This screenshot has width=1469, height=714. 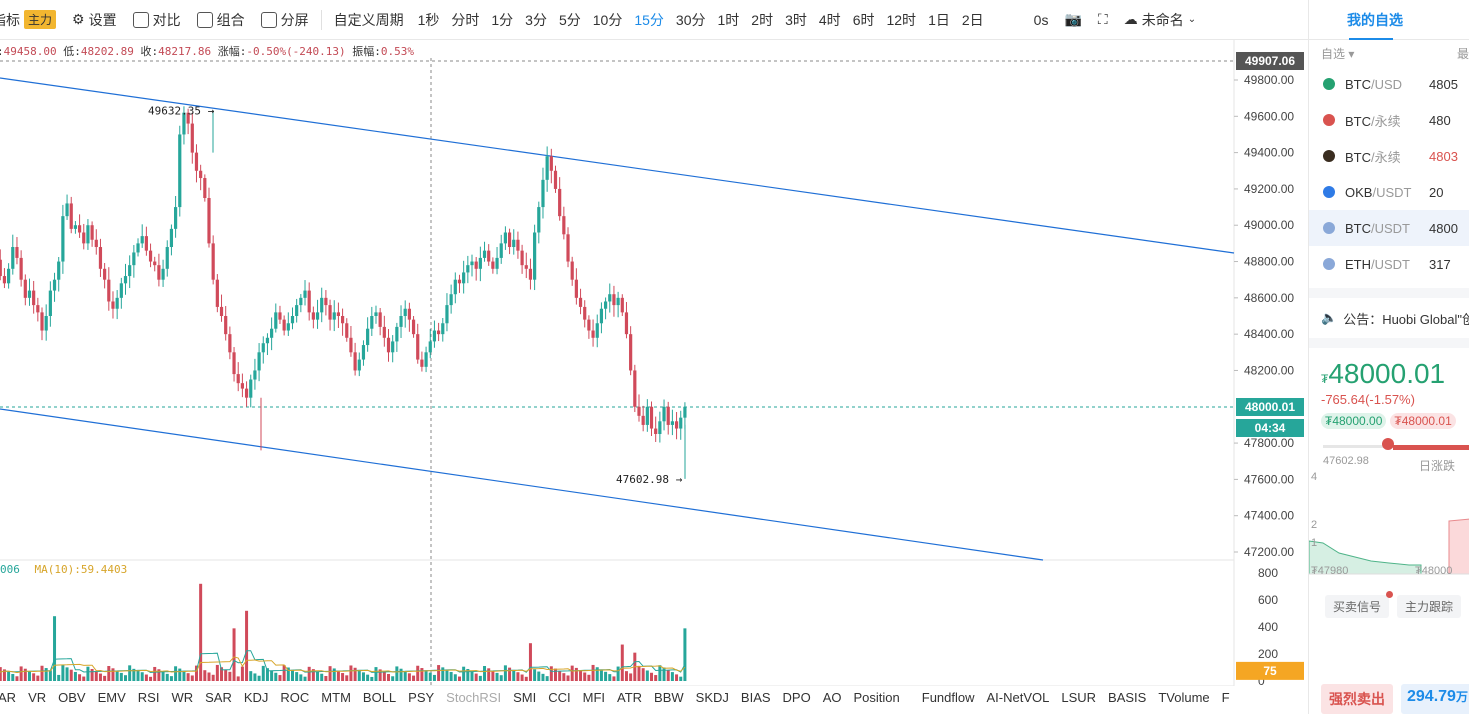 What do you see at coordinates (221, 20) in the screenshot?
I see `combo-button: 组合` at bounding box center [221, 20].